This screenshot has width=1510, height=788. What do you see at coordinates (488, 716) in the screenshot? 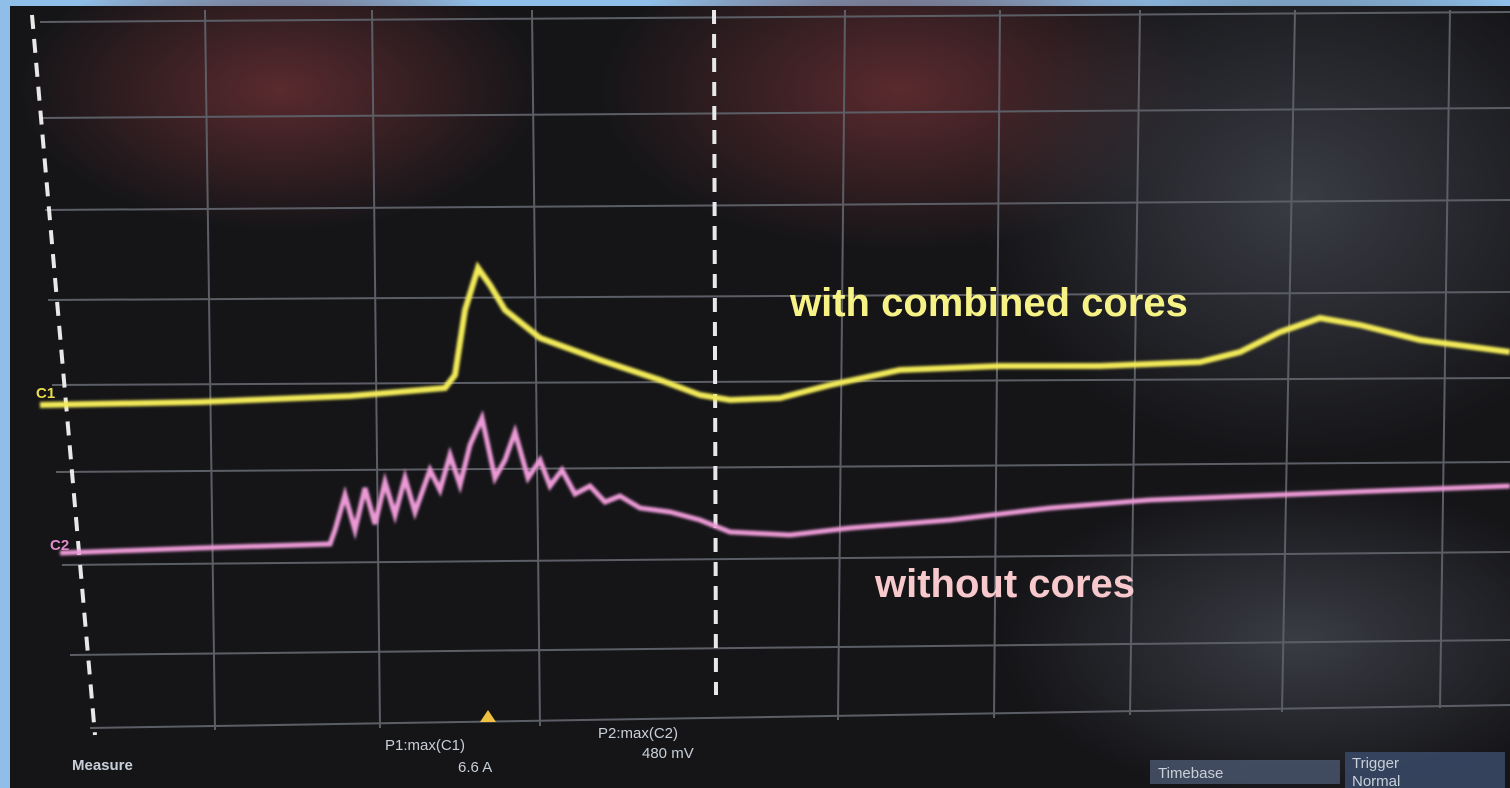
I see `trigger-marker` at bounding box center [488, 716].